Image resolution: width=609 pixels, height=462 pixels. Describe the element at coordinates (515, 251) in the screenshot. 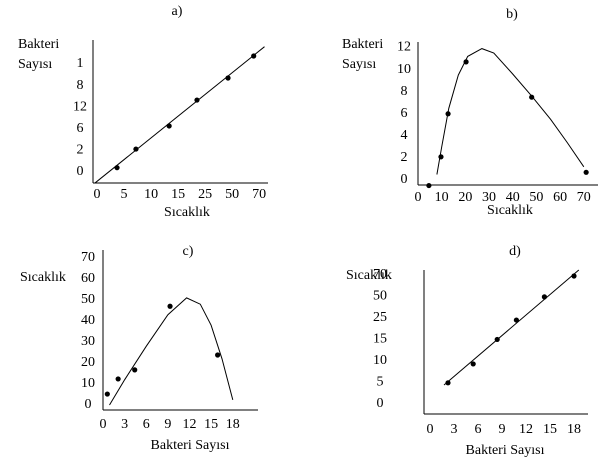

I see `chart-title: d)` at that location.